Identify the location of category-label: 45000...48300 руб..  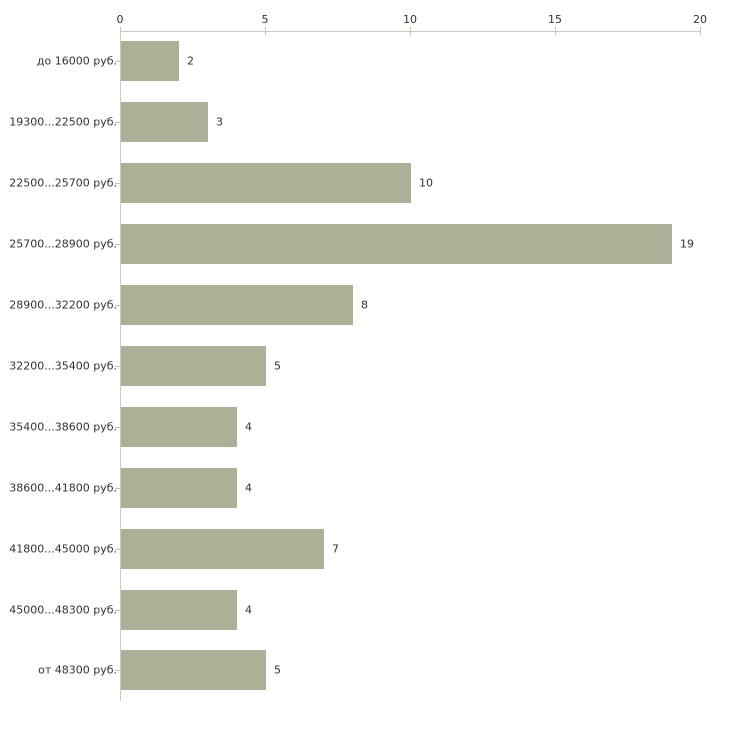
(63, 610).